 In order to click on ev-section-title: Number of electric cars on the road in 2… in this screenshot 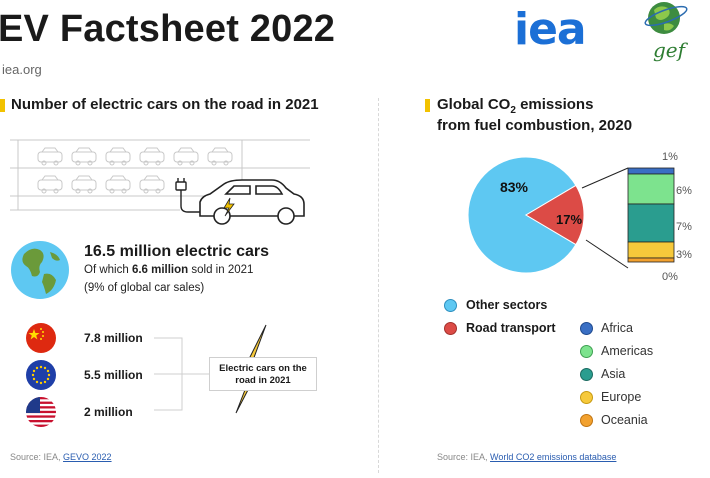, I will do `click(165, 104)`.